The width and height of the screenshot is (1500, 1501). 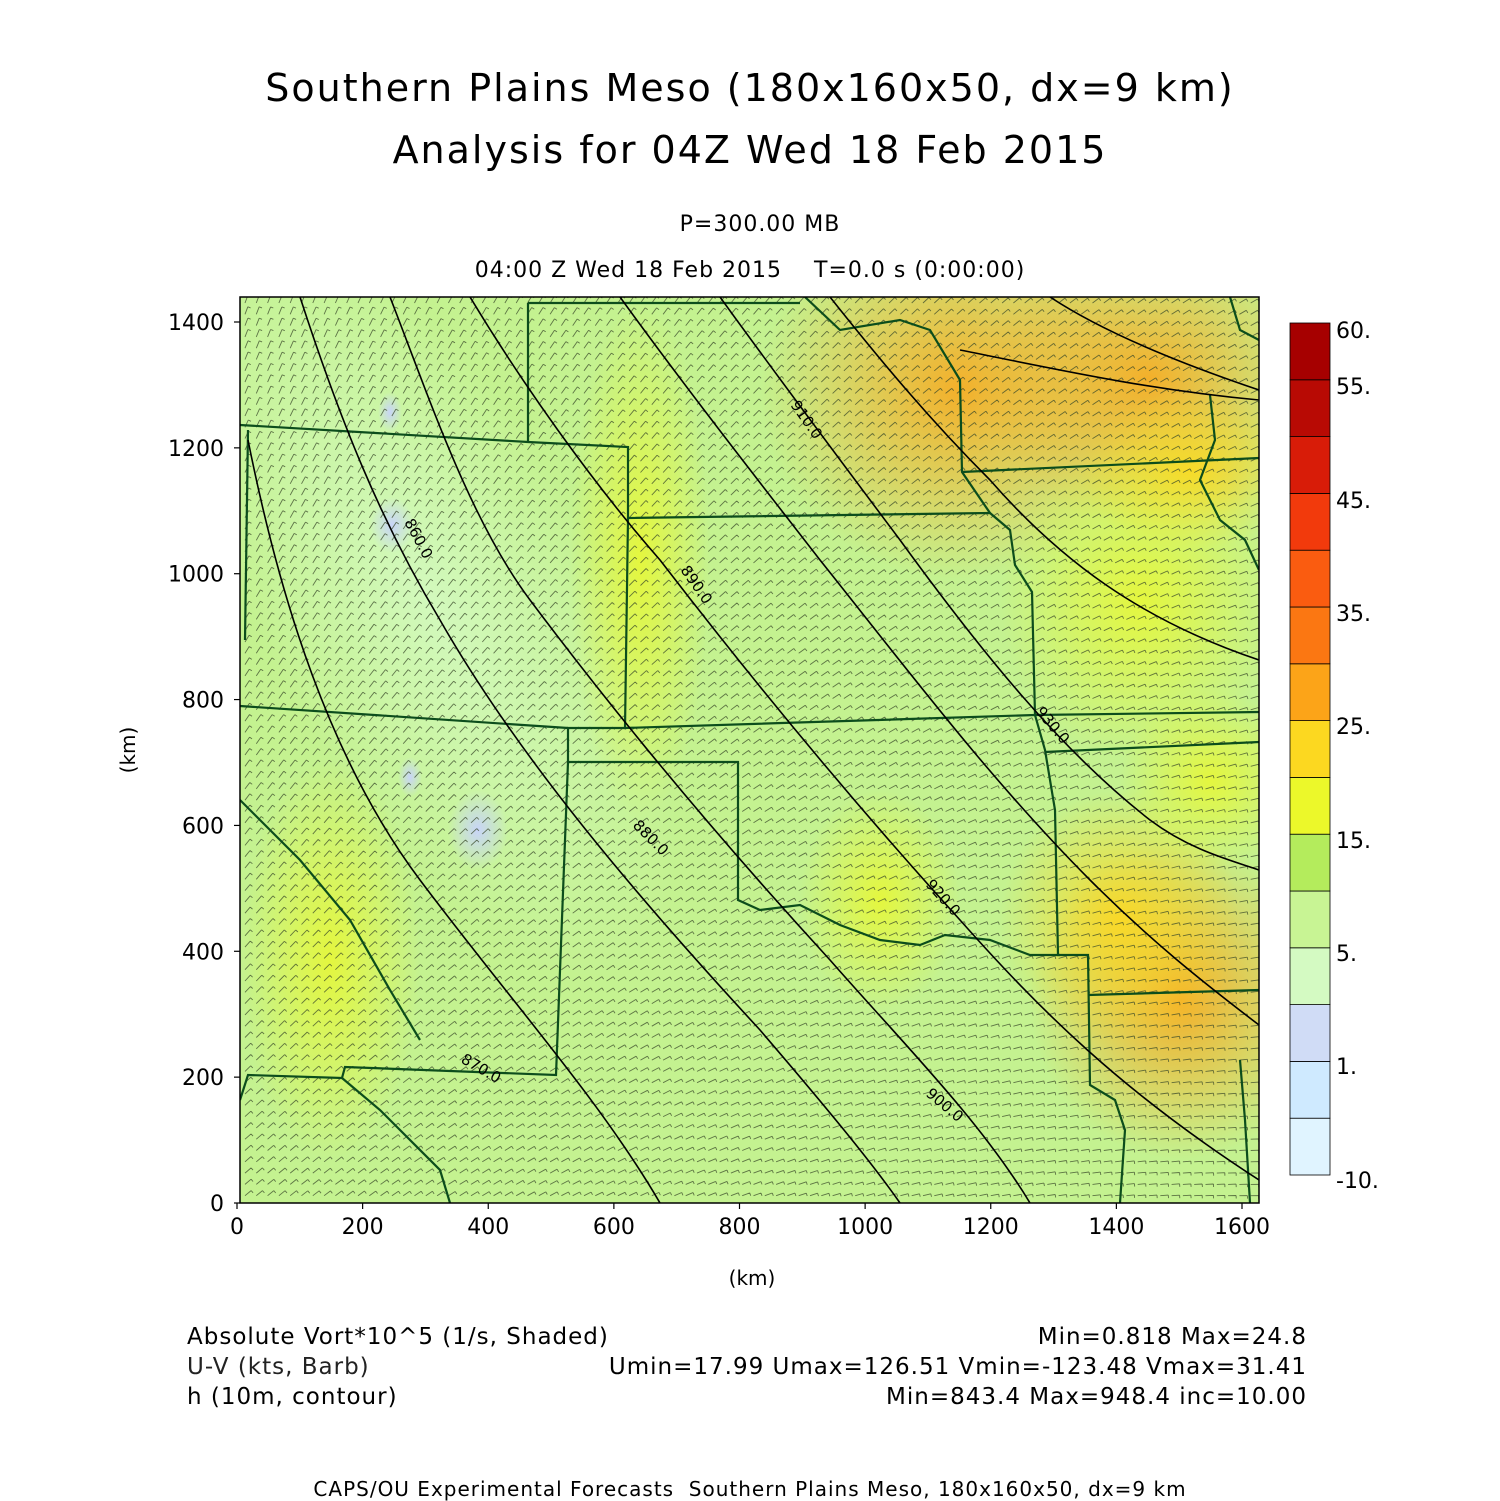 What do you see at coordinates (1353, 501) in the screenshot?
I see `colorbar-label: 45.` at bounding box center [1353, 501].